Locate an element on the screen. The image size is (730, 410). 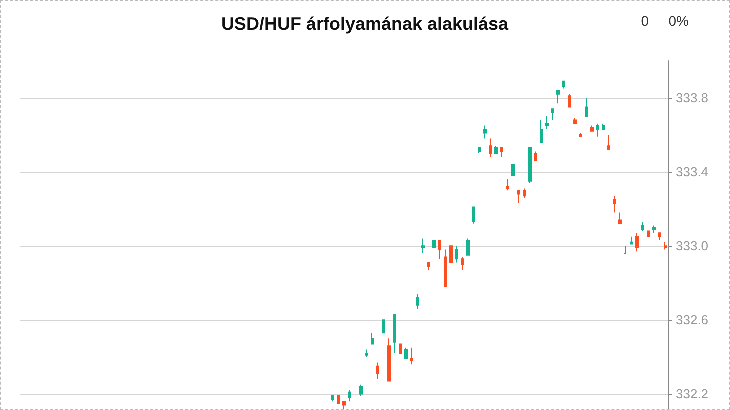
text: 0% is located at coordinates (678, 21).